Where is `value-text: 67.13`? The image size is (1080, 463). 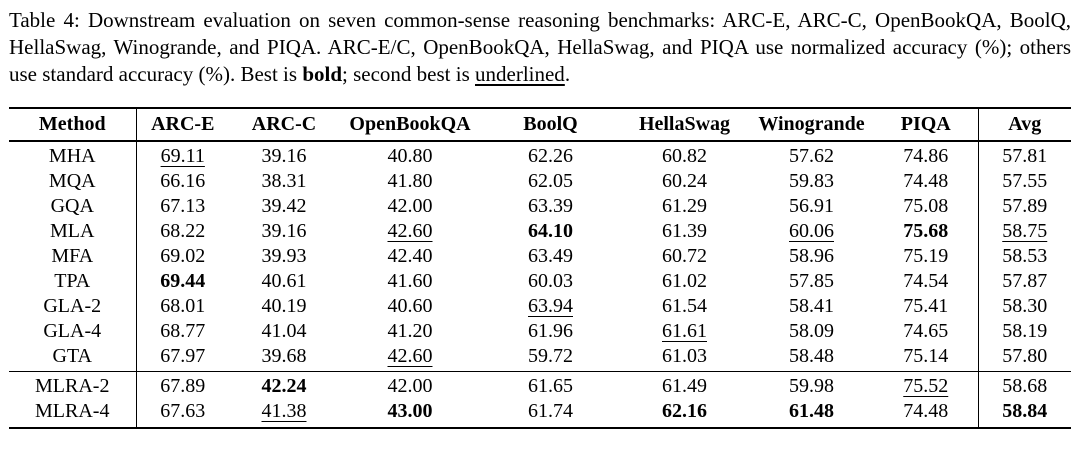 value-text: 67.13 is located at coordinates (183, 206).